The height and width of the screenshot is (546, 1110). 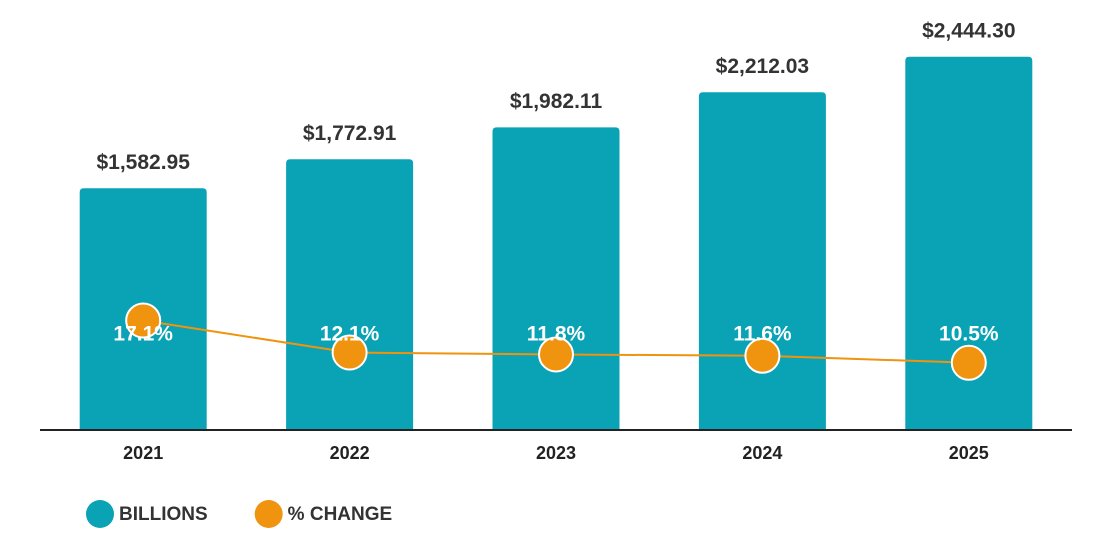 What do you see at coordinates (143, 162) in the screenshot?
I see `bar-value-label: $1,582.95` at bounding box center [143, 162].